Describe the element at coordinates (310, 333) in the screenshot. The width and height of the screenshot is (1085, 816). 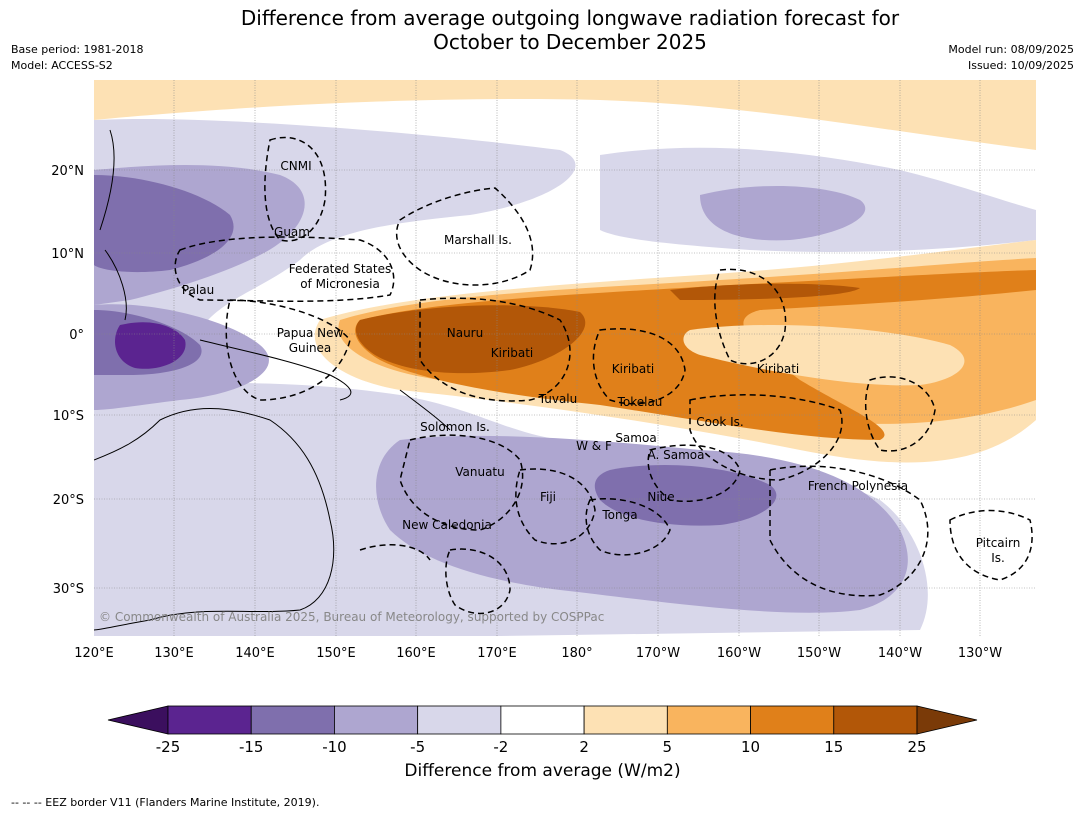
I see `region-label: Papua New` at that location.